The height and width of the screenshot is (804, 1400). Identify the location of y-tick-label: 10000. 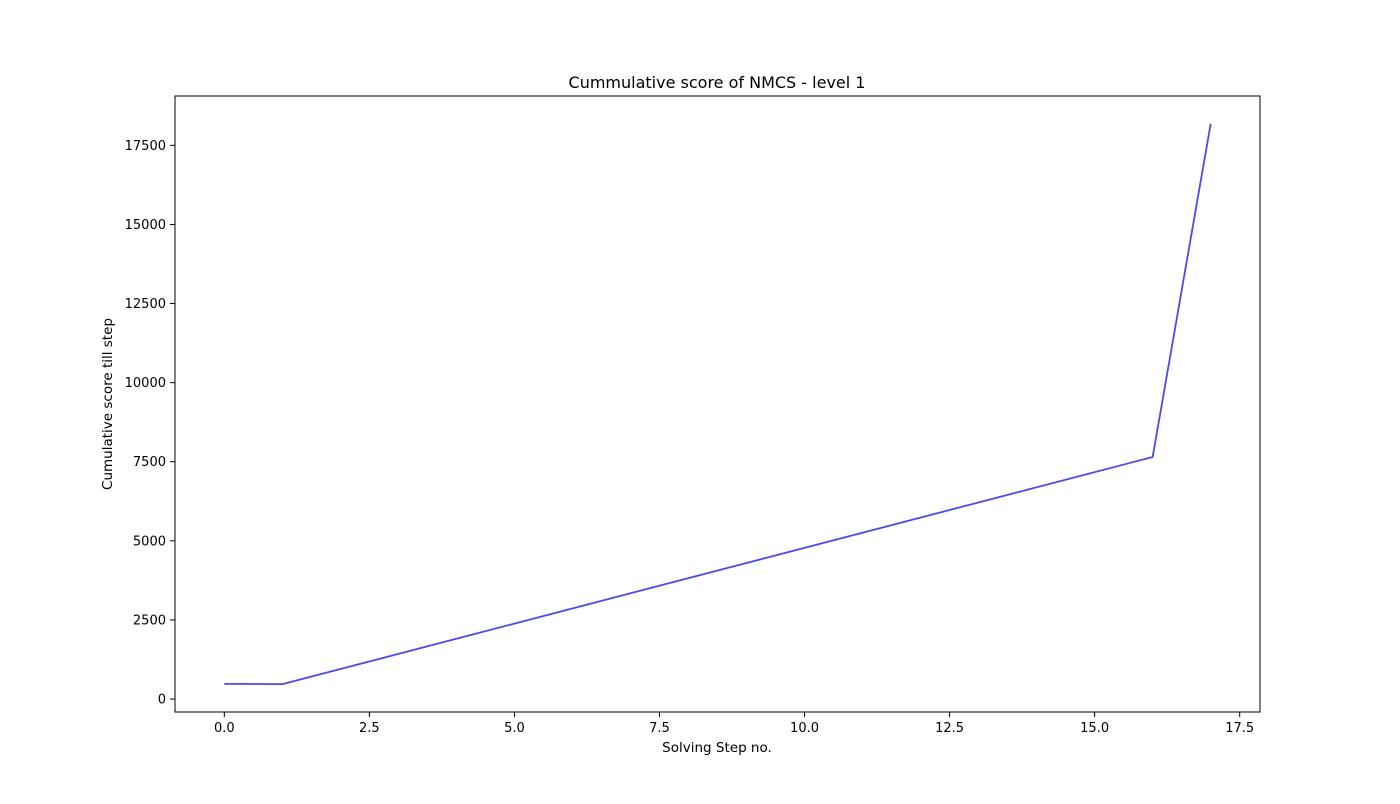
(145, 383).